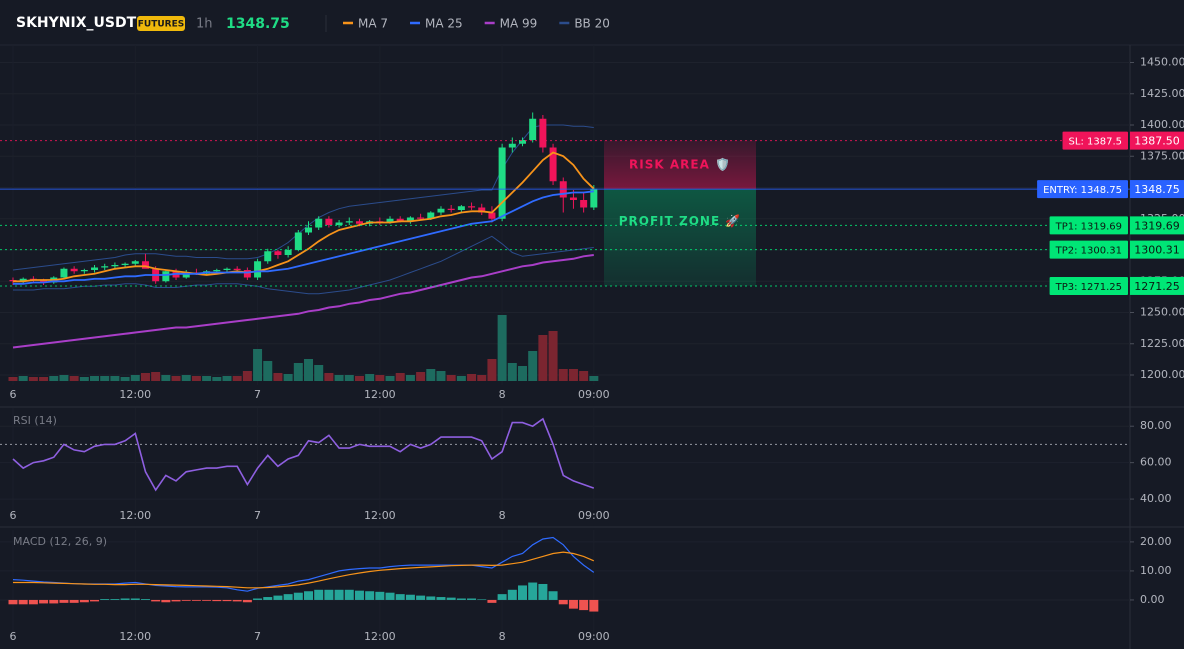 The width and height of the screenshot is (1184, 649). I want to click on y-tick-label: 60.00, so click(1156, 462).